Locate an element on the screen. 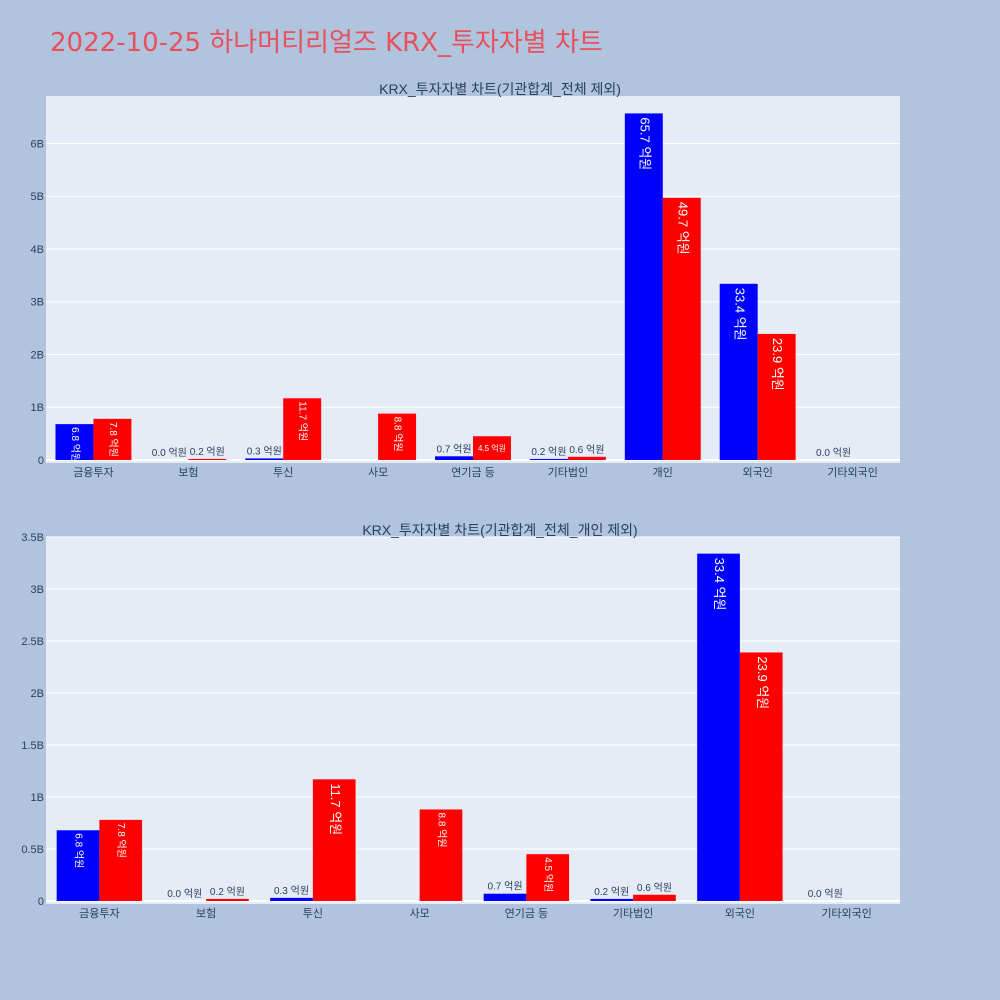  page-title: 2022-10-25 하나머티리얼즈 KRX_투자자별 차트 is located at coordinates (326, 43).